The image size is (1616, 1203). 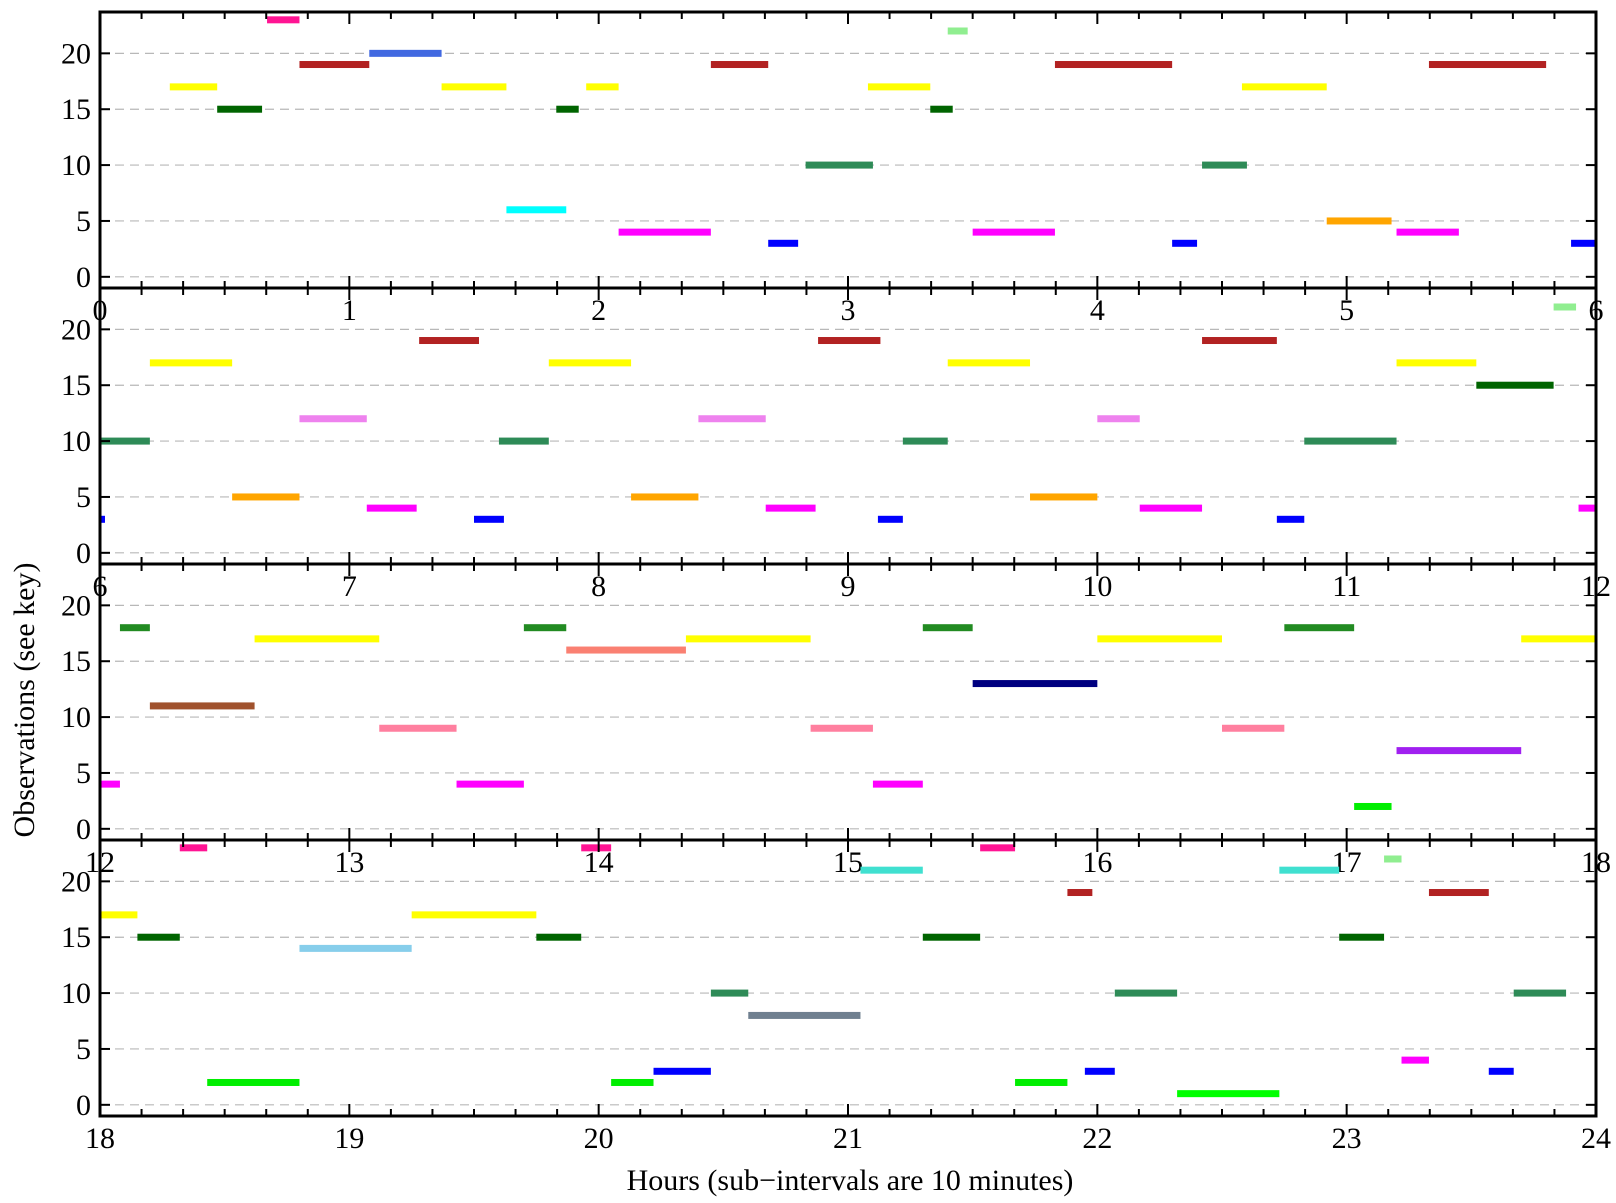 I want to click on x-tick-label-4-0: 18, so click(x=100, y=1138).